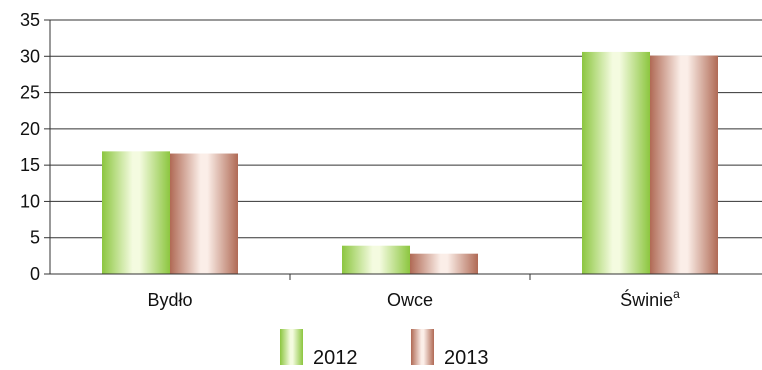 The width and height of the screenshot is (762, 370). What do you see at coordinates (30, 56) in the screenshot?
I see `y-tick-label: 30` at bounding box center [30, 56].